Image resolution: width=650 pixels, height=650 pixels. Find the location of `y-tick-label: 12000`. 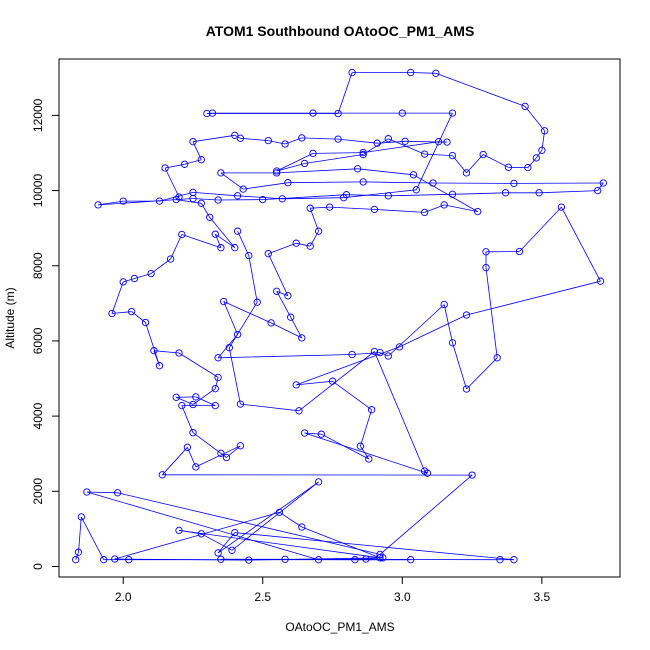

y-tick-label: 12000 is located at coordinates (38, 115).